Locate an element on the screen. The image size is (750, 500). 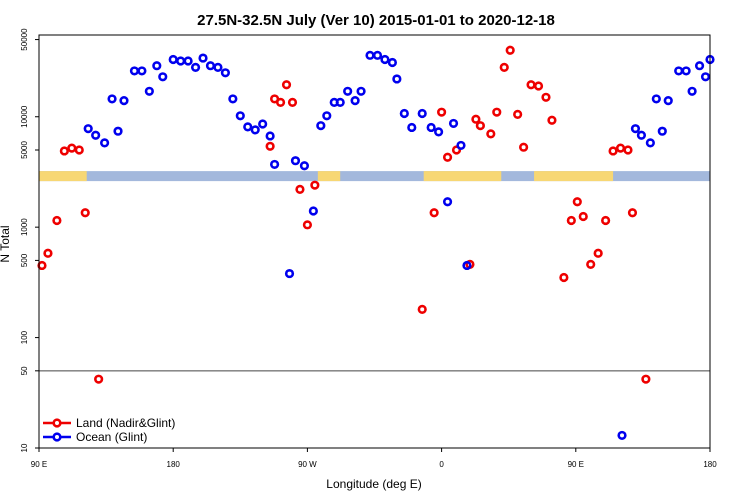
y-tick-label: 50000 is located at coordinates (24, 39).